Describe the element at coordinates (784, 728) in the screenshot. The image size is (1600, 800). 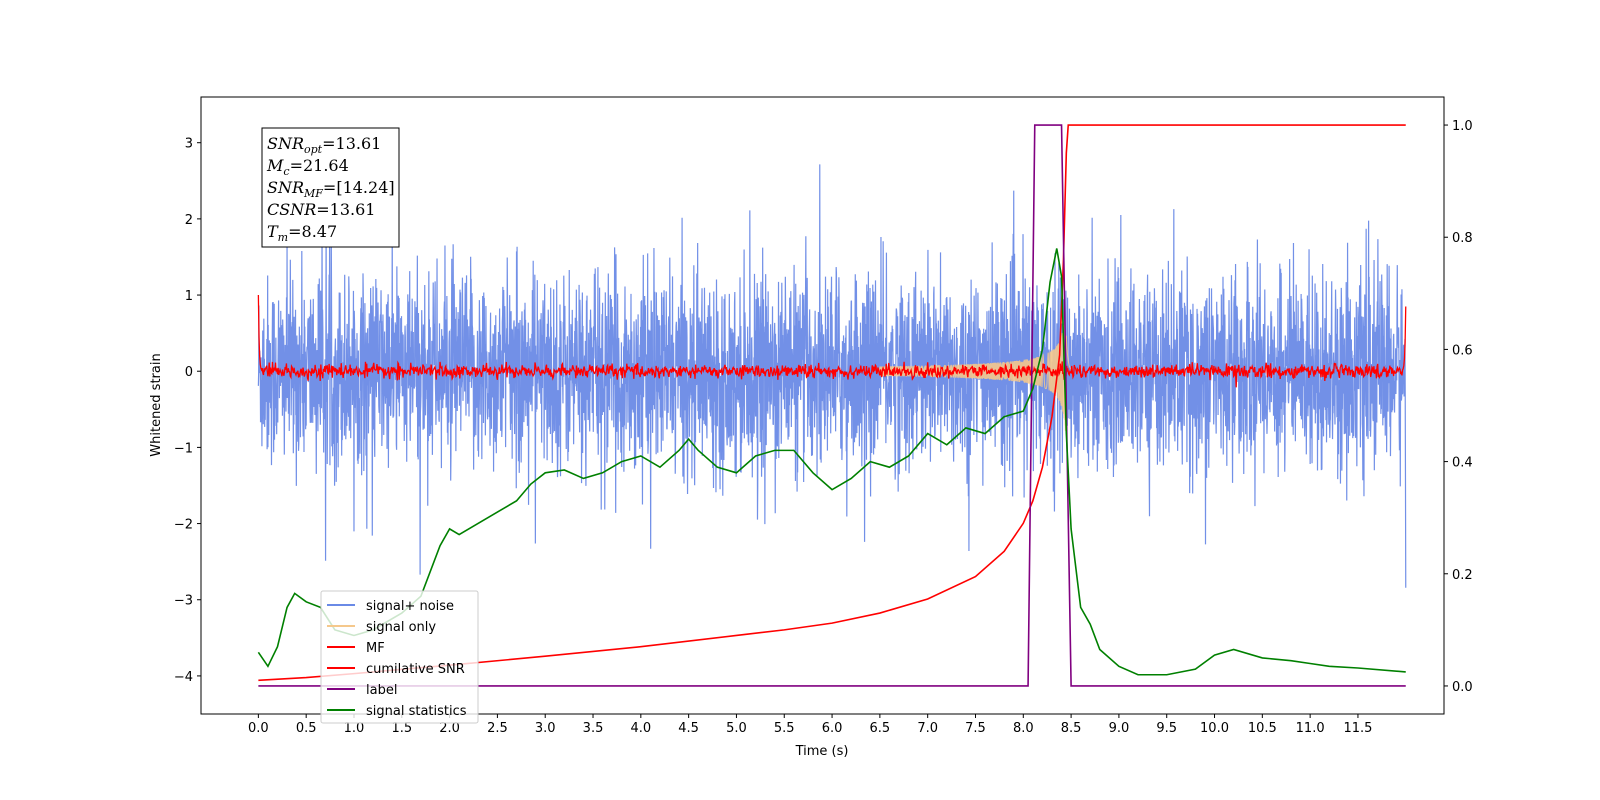
I see `x-tick-label: 5.5` at that location.